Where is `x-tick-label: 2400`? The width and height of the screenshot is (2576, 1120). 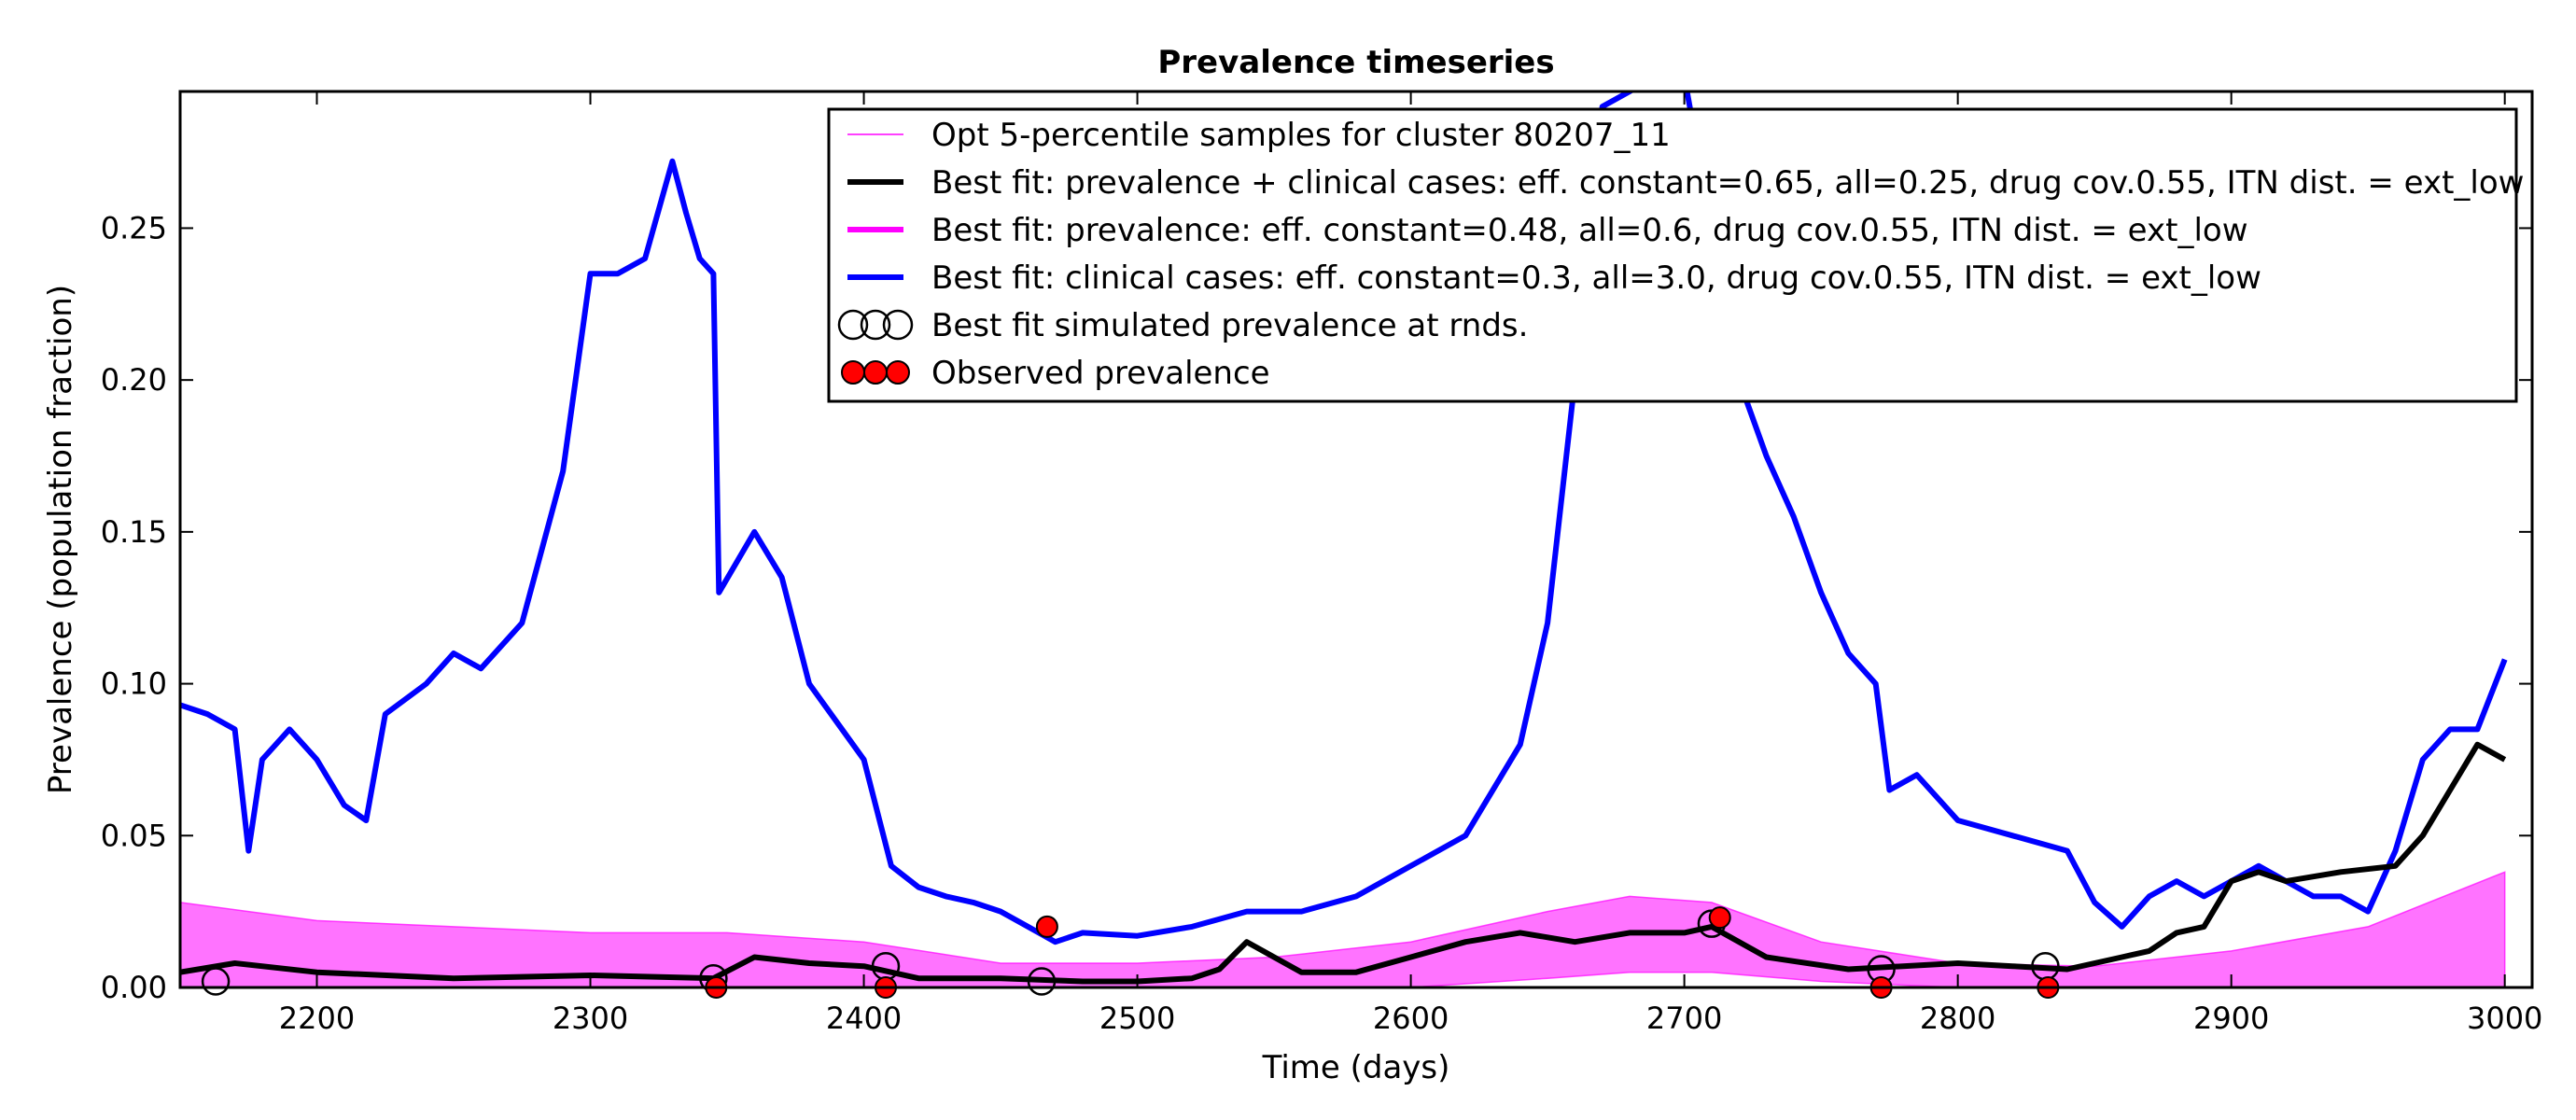
x-tick-label: 2400 is located at coordinates (864, 1018).